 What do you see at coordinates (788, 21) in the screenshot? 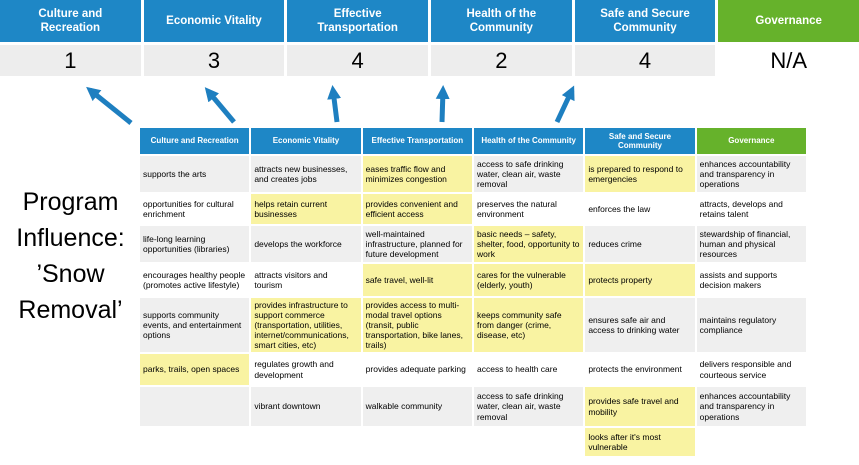
I see `priority-header-governance: Governance` at bounding box center [788, 21].